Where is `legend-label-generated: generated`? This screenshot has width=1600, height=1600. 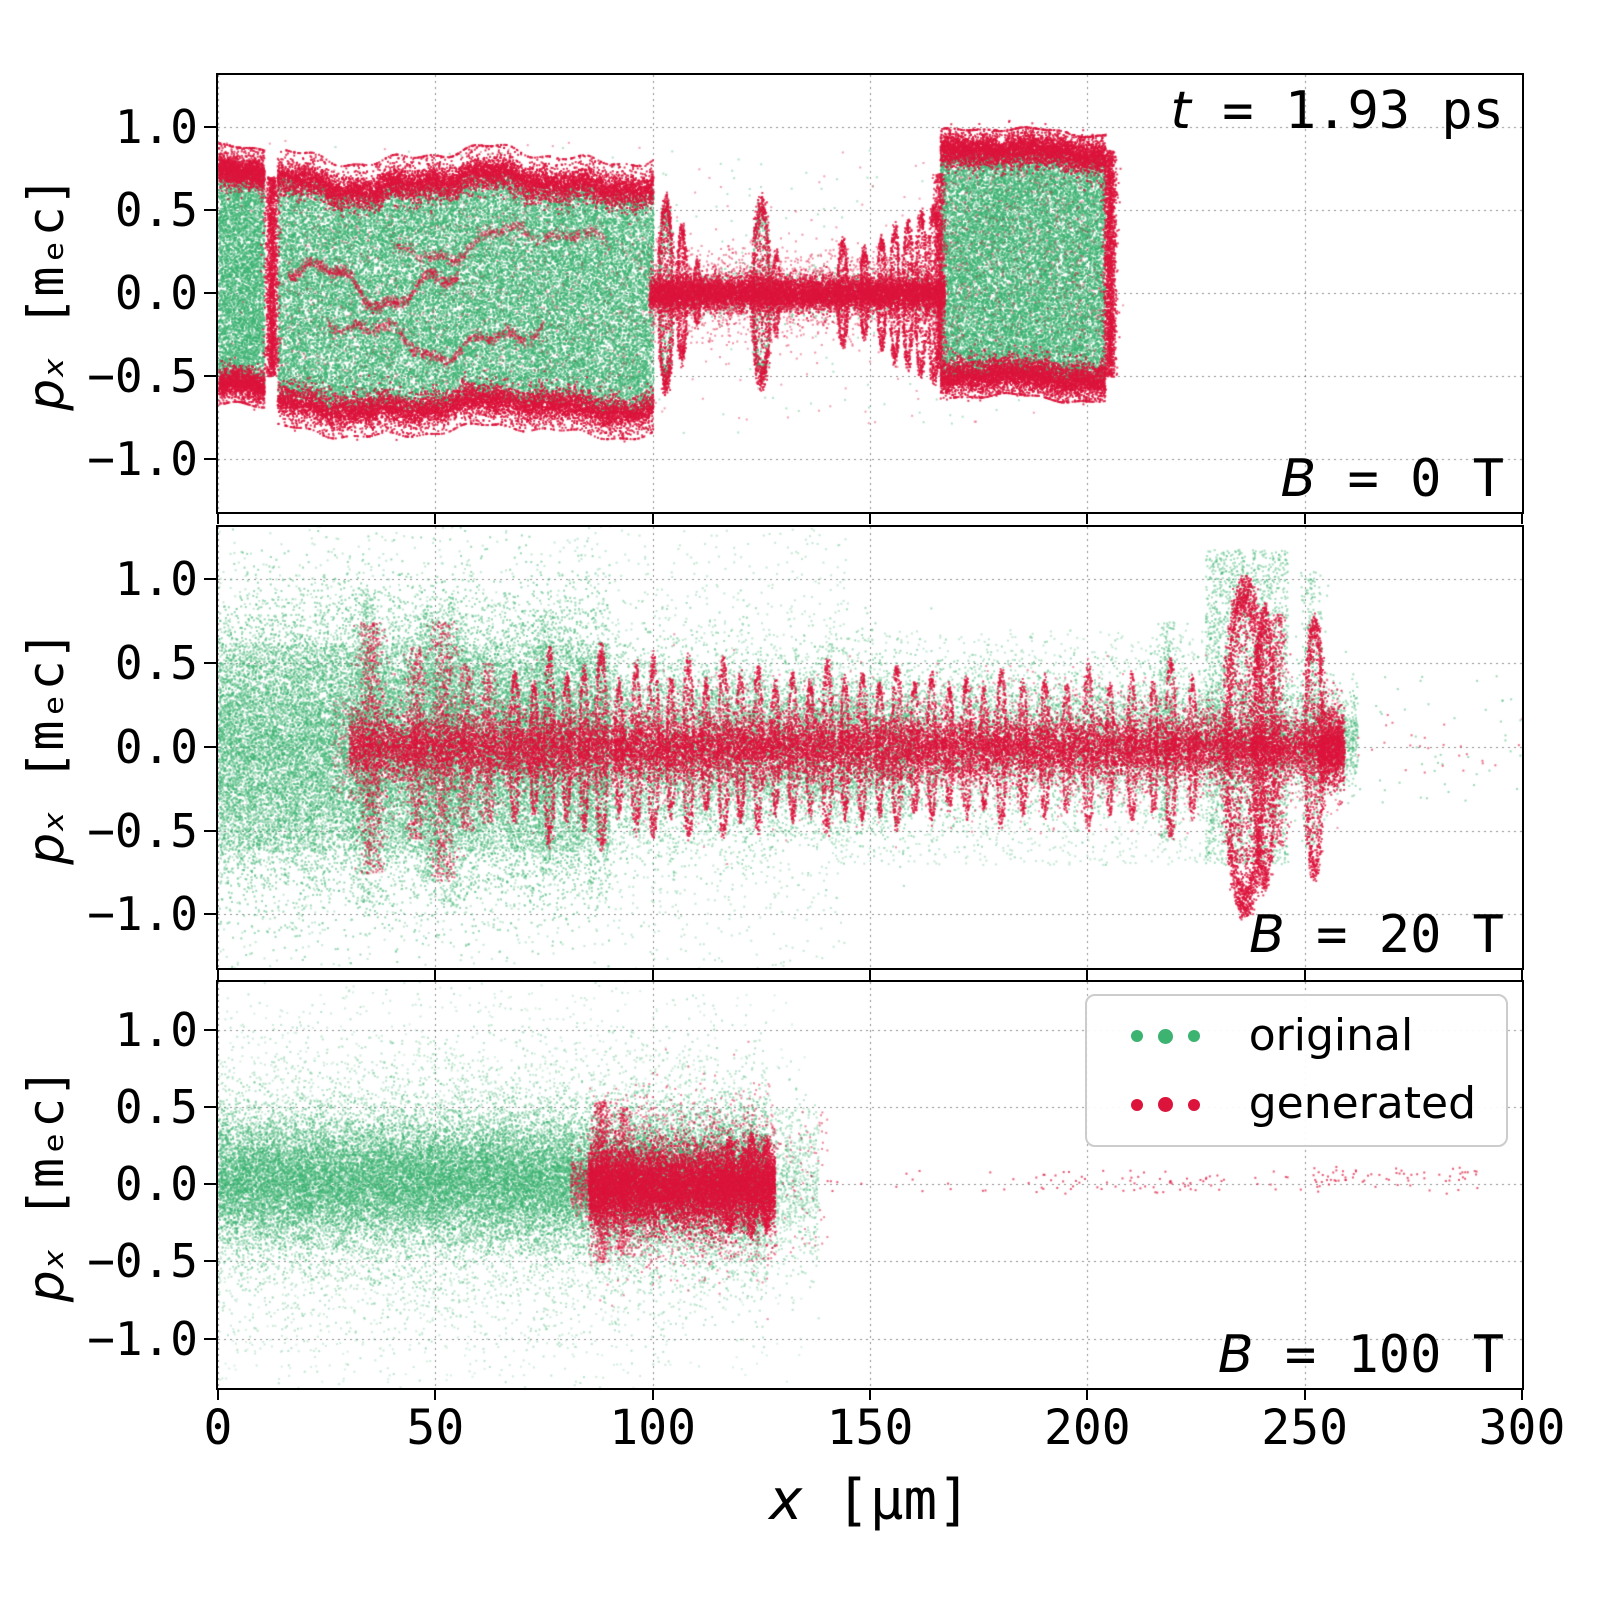
legend-label-generated: generated is located at coordinates (1362, 1104).